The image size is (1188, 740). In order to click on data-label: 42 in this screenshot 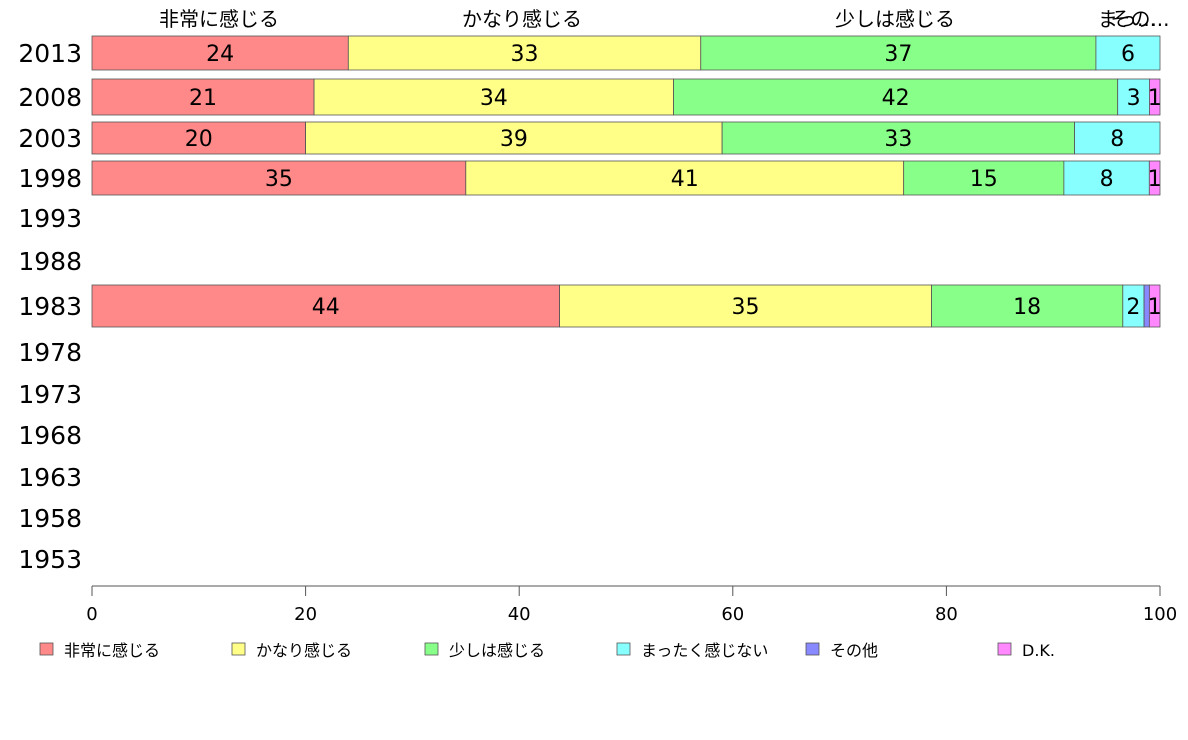, I will do `click(896, 98)`.